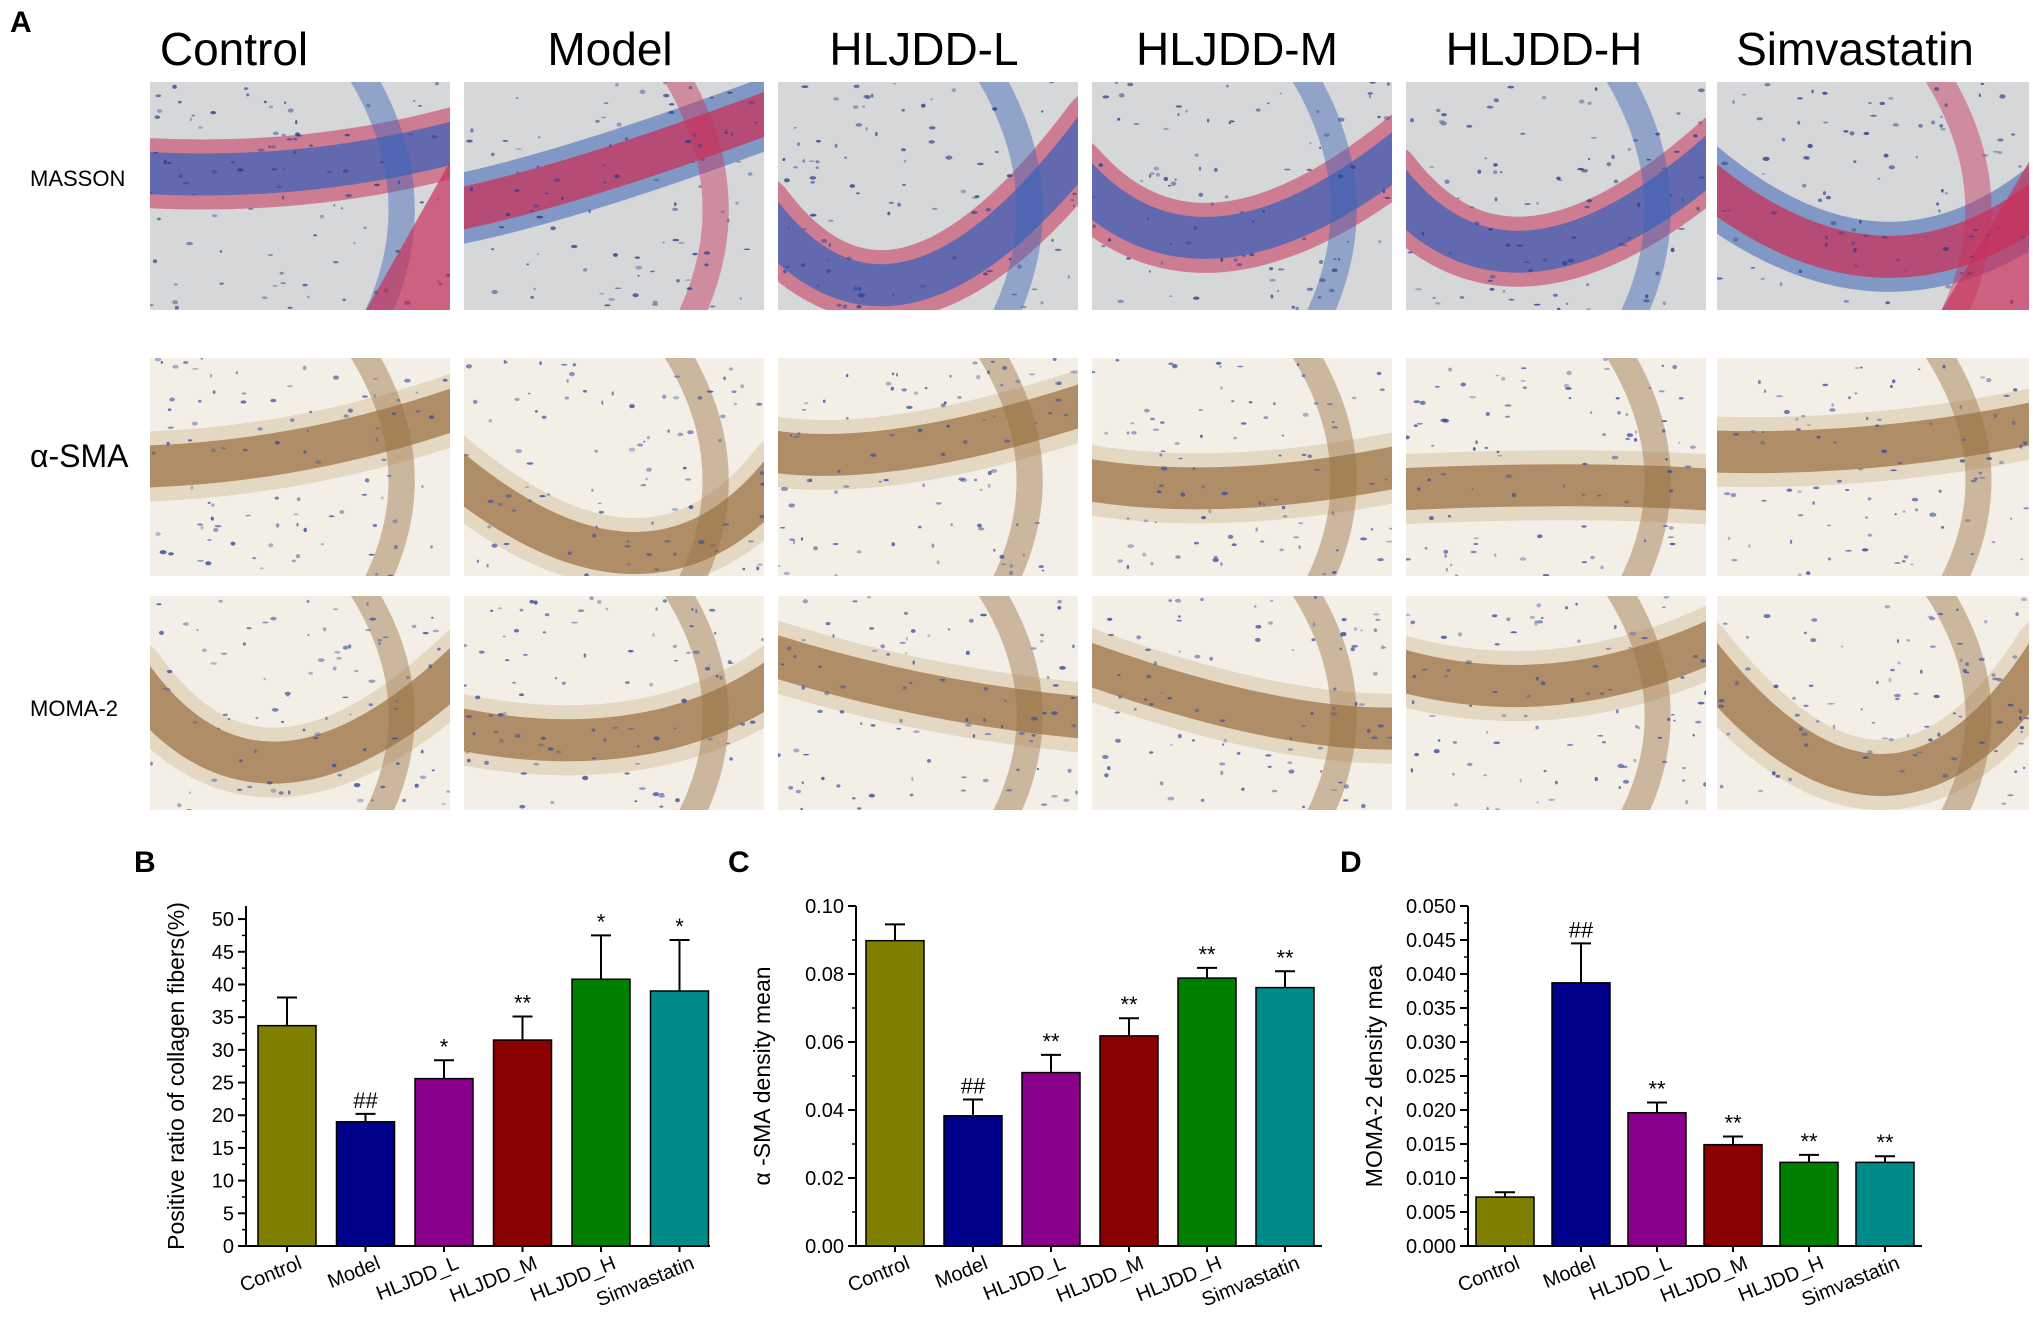  I want to click on histology-image-alpha-sma-hljdd-m, so click(1242, 467).